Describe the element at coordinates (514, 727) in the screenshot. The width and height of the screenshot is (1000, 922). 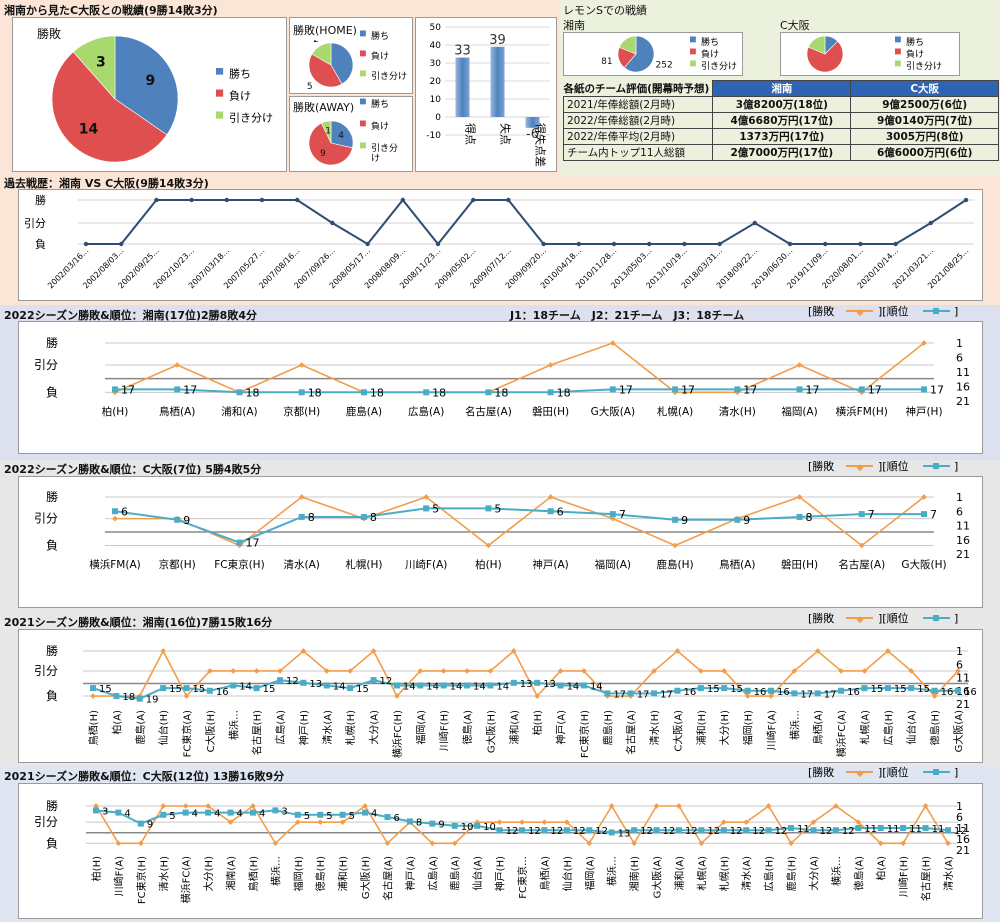
I see `category-label: 浦和(A)` at that location.